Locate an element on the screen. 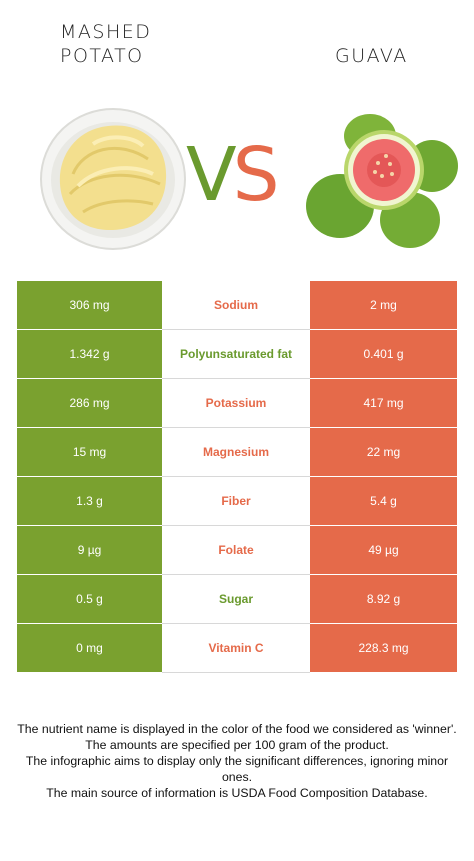 This screenshot has height=861, width=474. right-value: 0.401 g is located at coordinates (383, 354).